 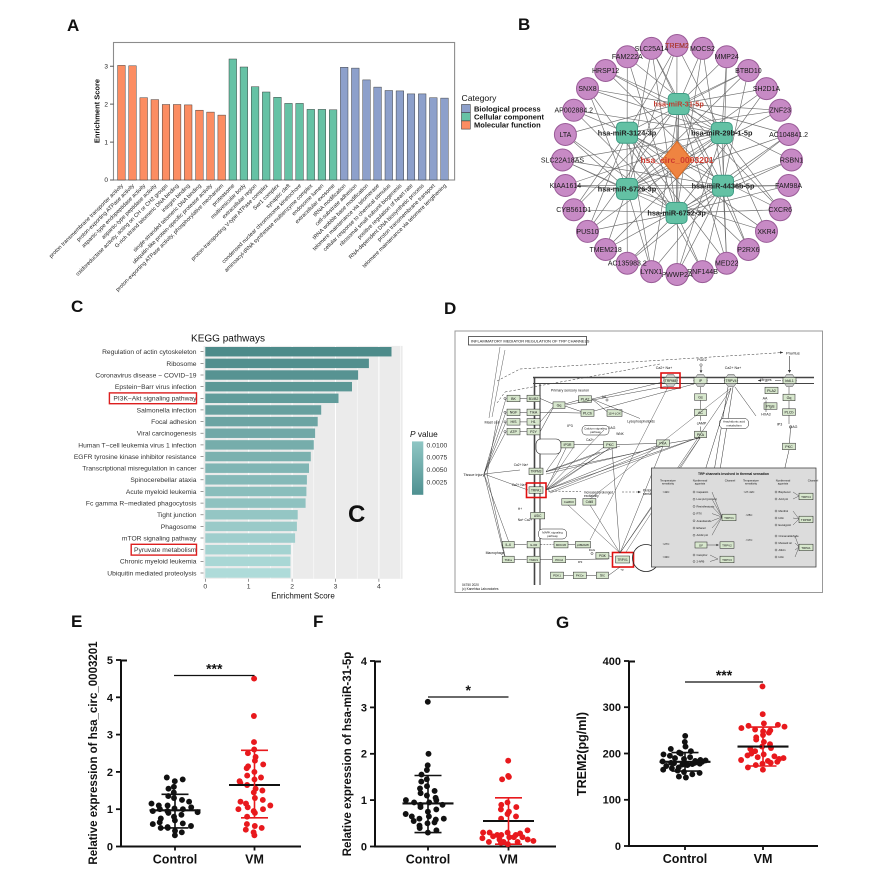 I want to click on svg-text: Category, so click(x=480, y=98).